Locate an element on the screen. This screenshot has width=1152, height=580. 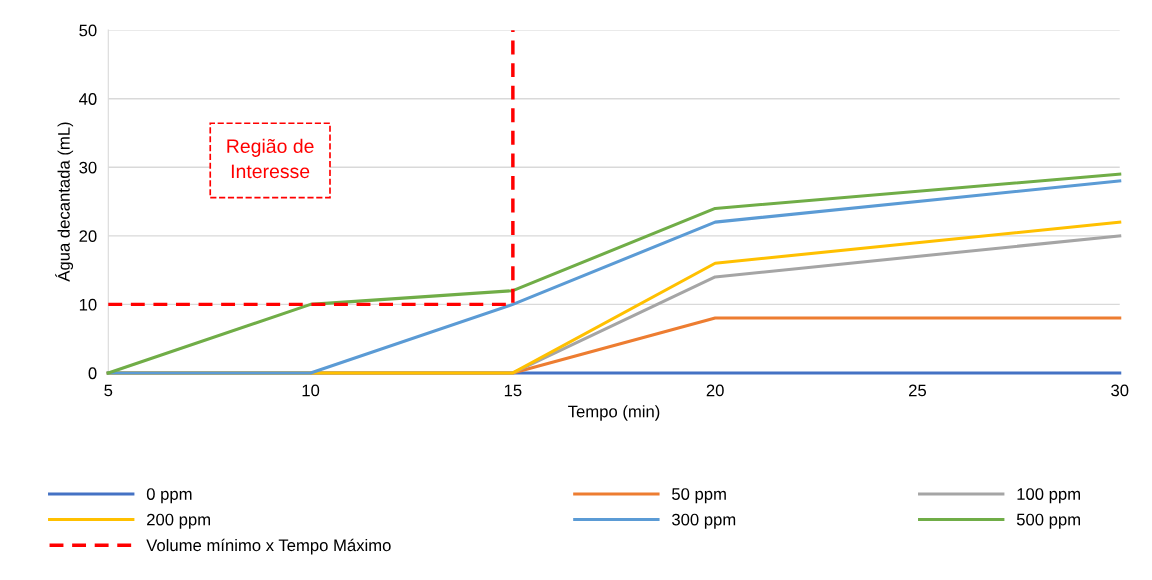
y-tick-label: 0 is located at coordinates (92, 373).